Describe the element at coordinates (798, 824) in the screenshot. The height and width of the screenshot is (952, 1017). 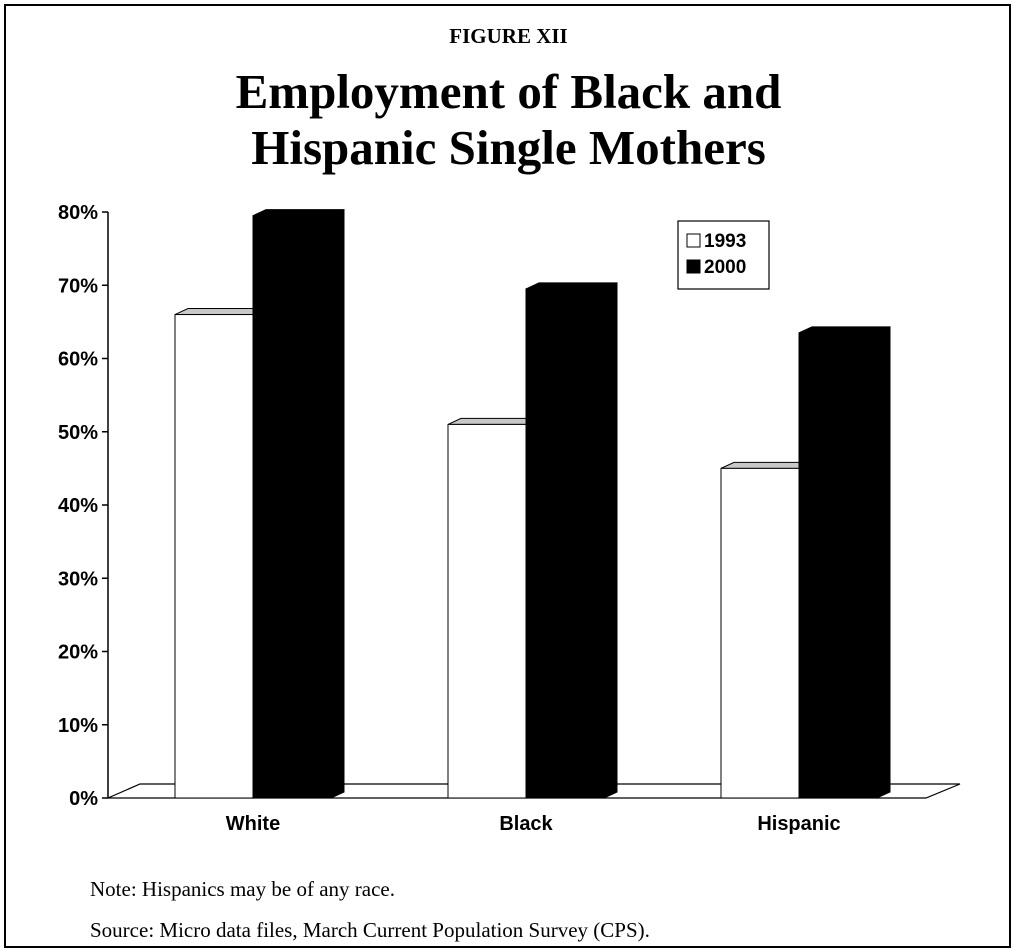
I see `x-tick-label: Hispanic` at that location.